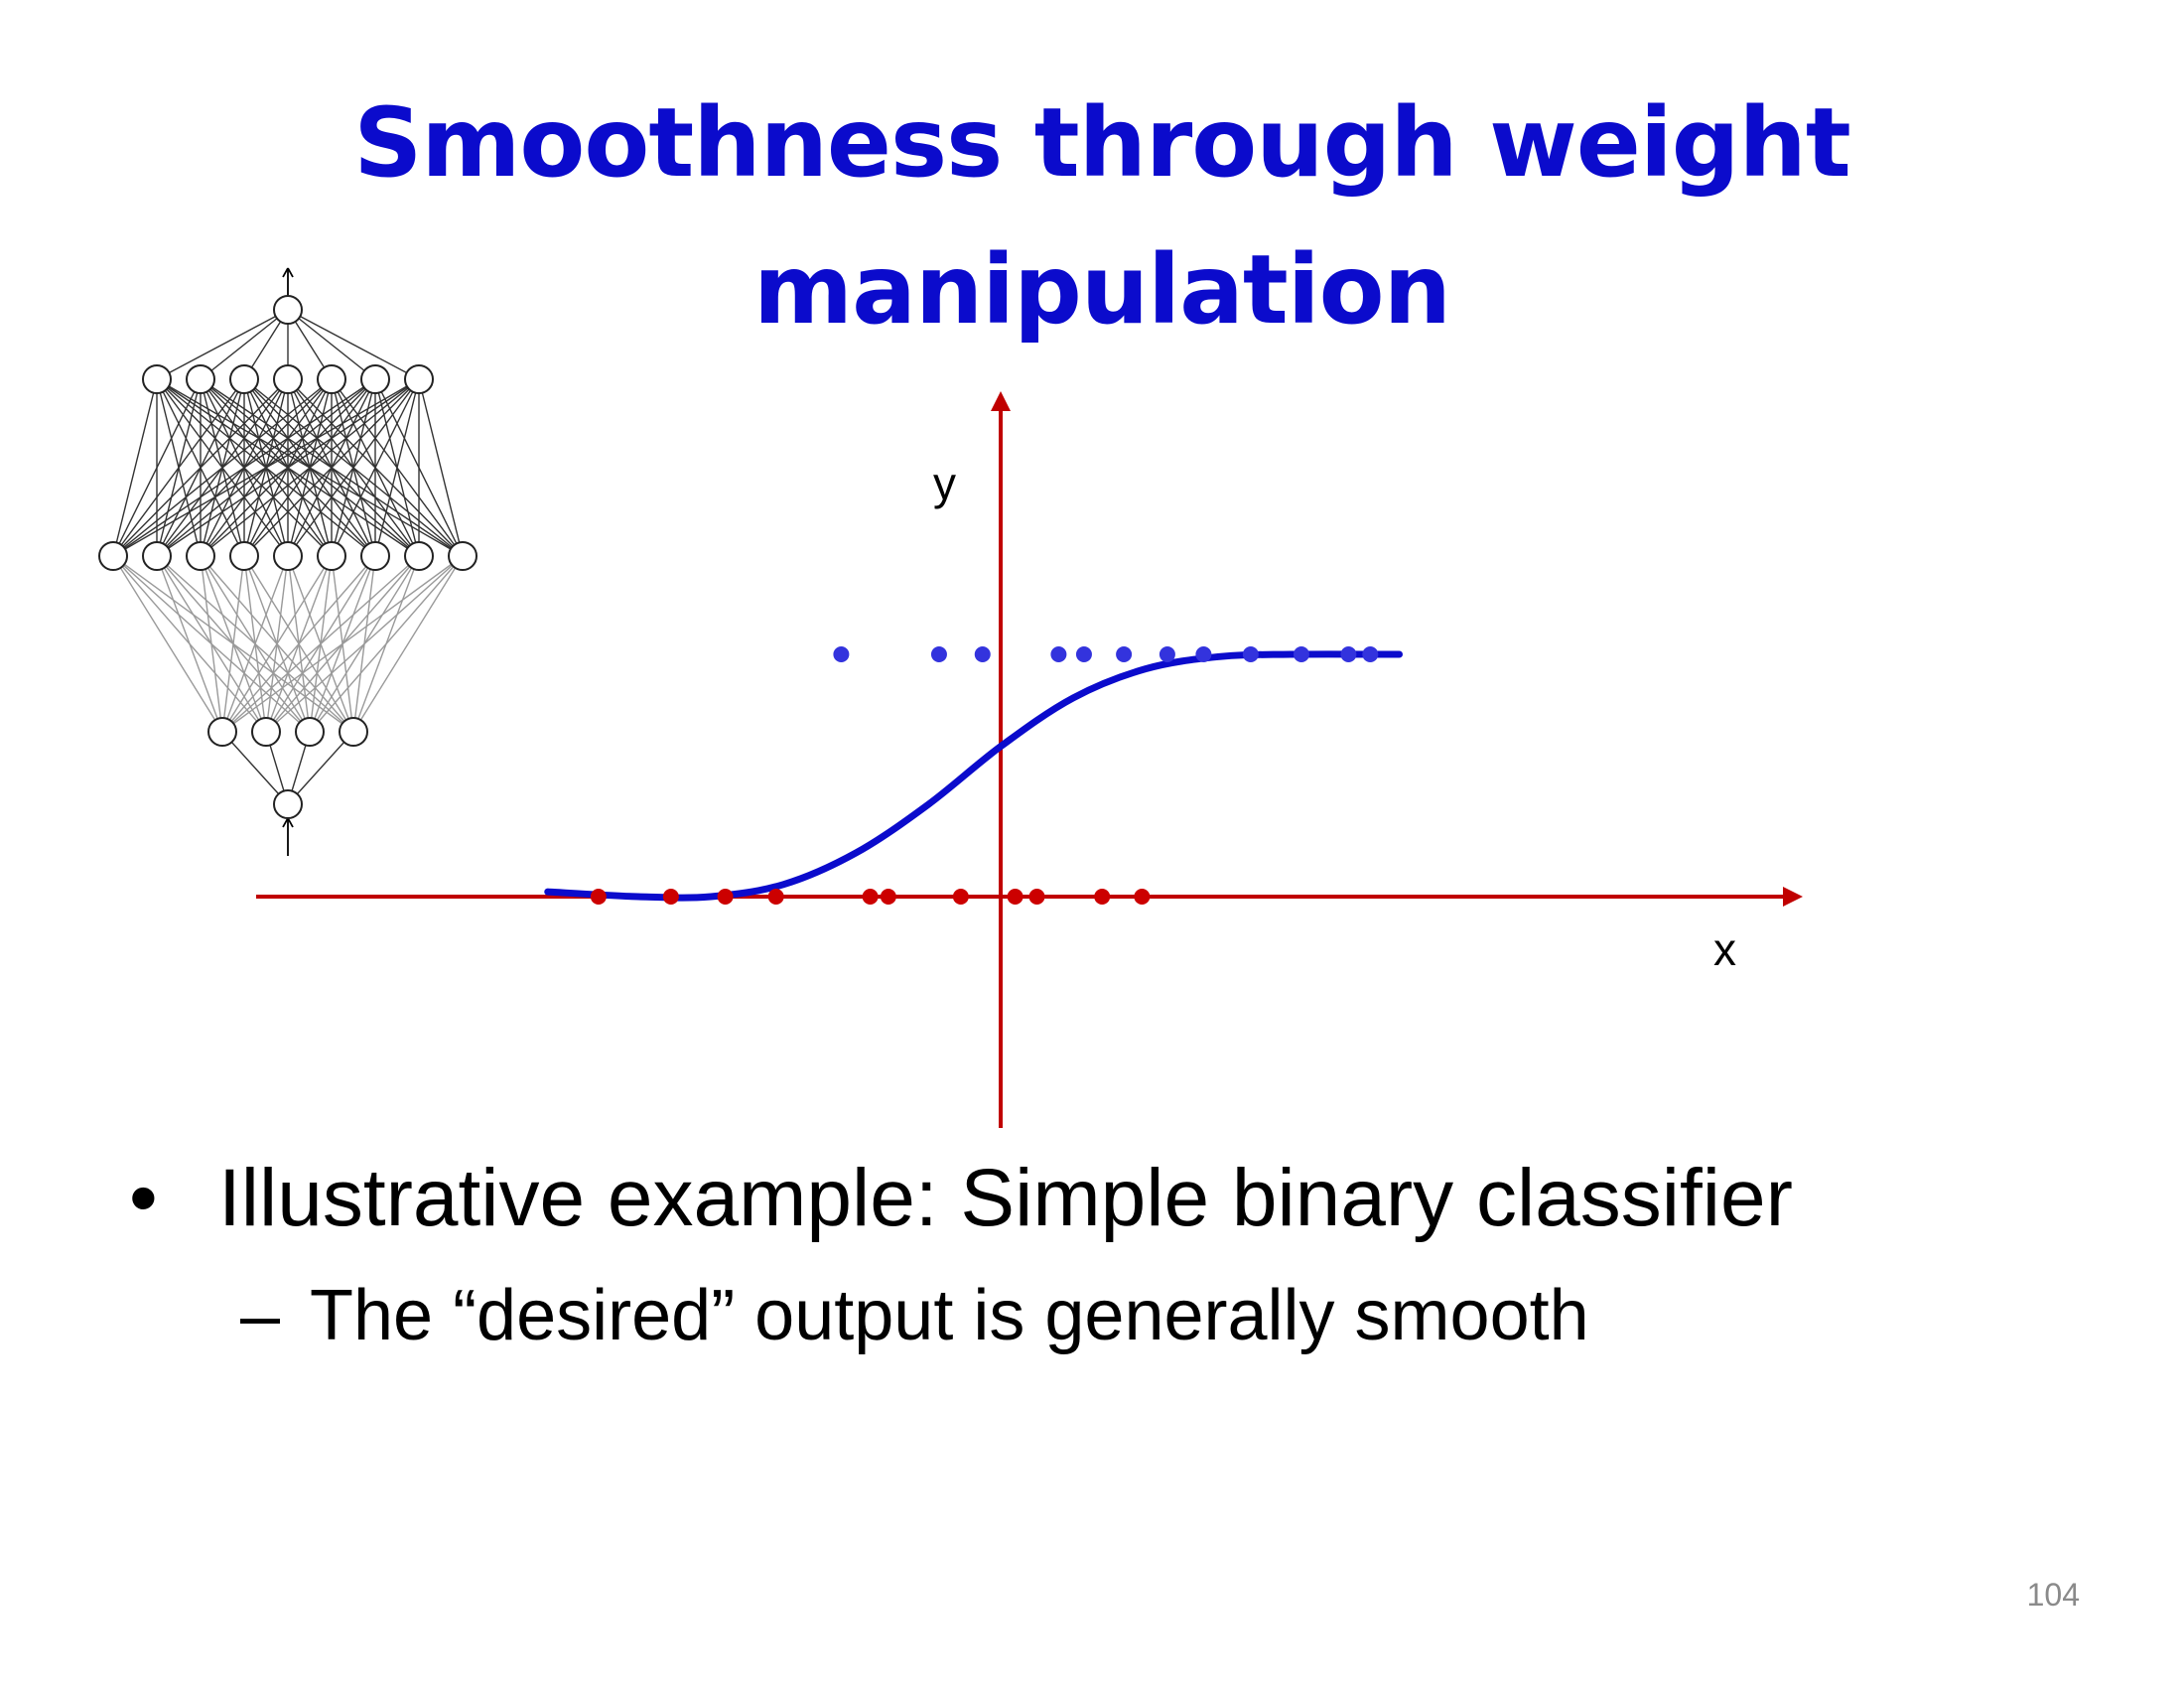  What do you see at coordinates (944, 483) in the screenshot?
I see `y-axis-label: y` at bounding box center [944, 483].